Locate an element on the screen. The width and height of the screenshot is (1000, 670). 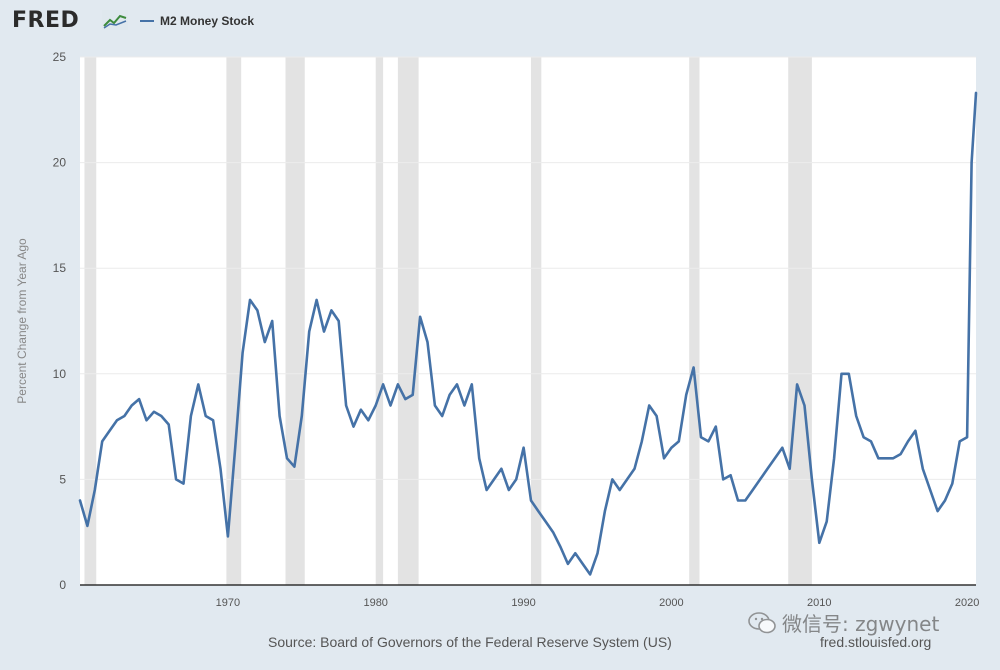
site-link: fred.stlouisfed.org is located at coordinates (876, 642).